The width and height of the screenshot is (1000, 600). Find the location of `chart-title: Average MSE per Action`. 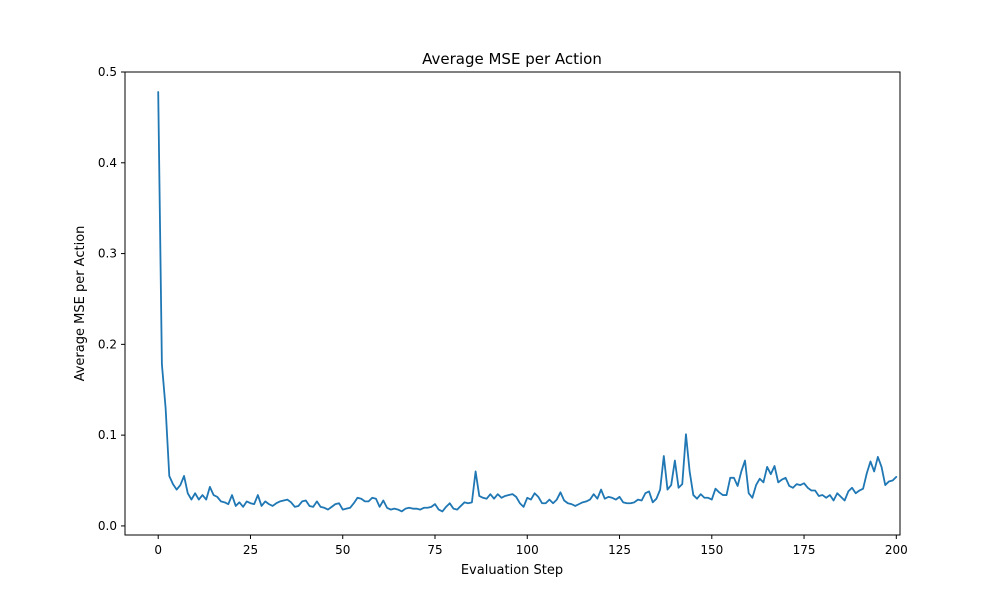

chart-title: Average MSE per Action is located at coordinates (512, 59).